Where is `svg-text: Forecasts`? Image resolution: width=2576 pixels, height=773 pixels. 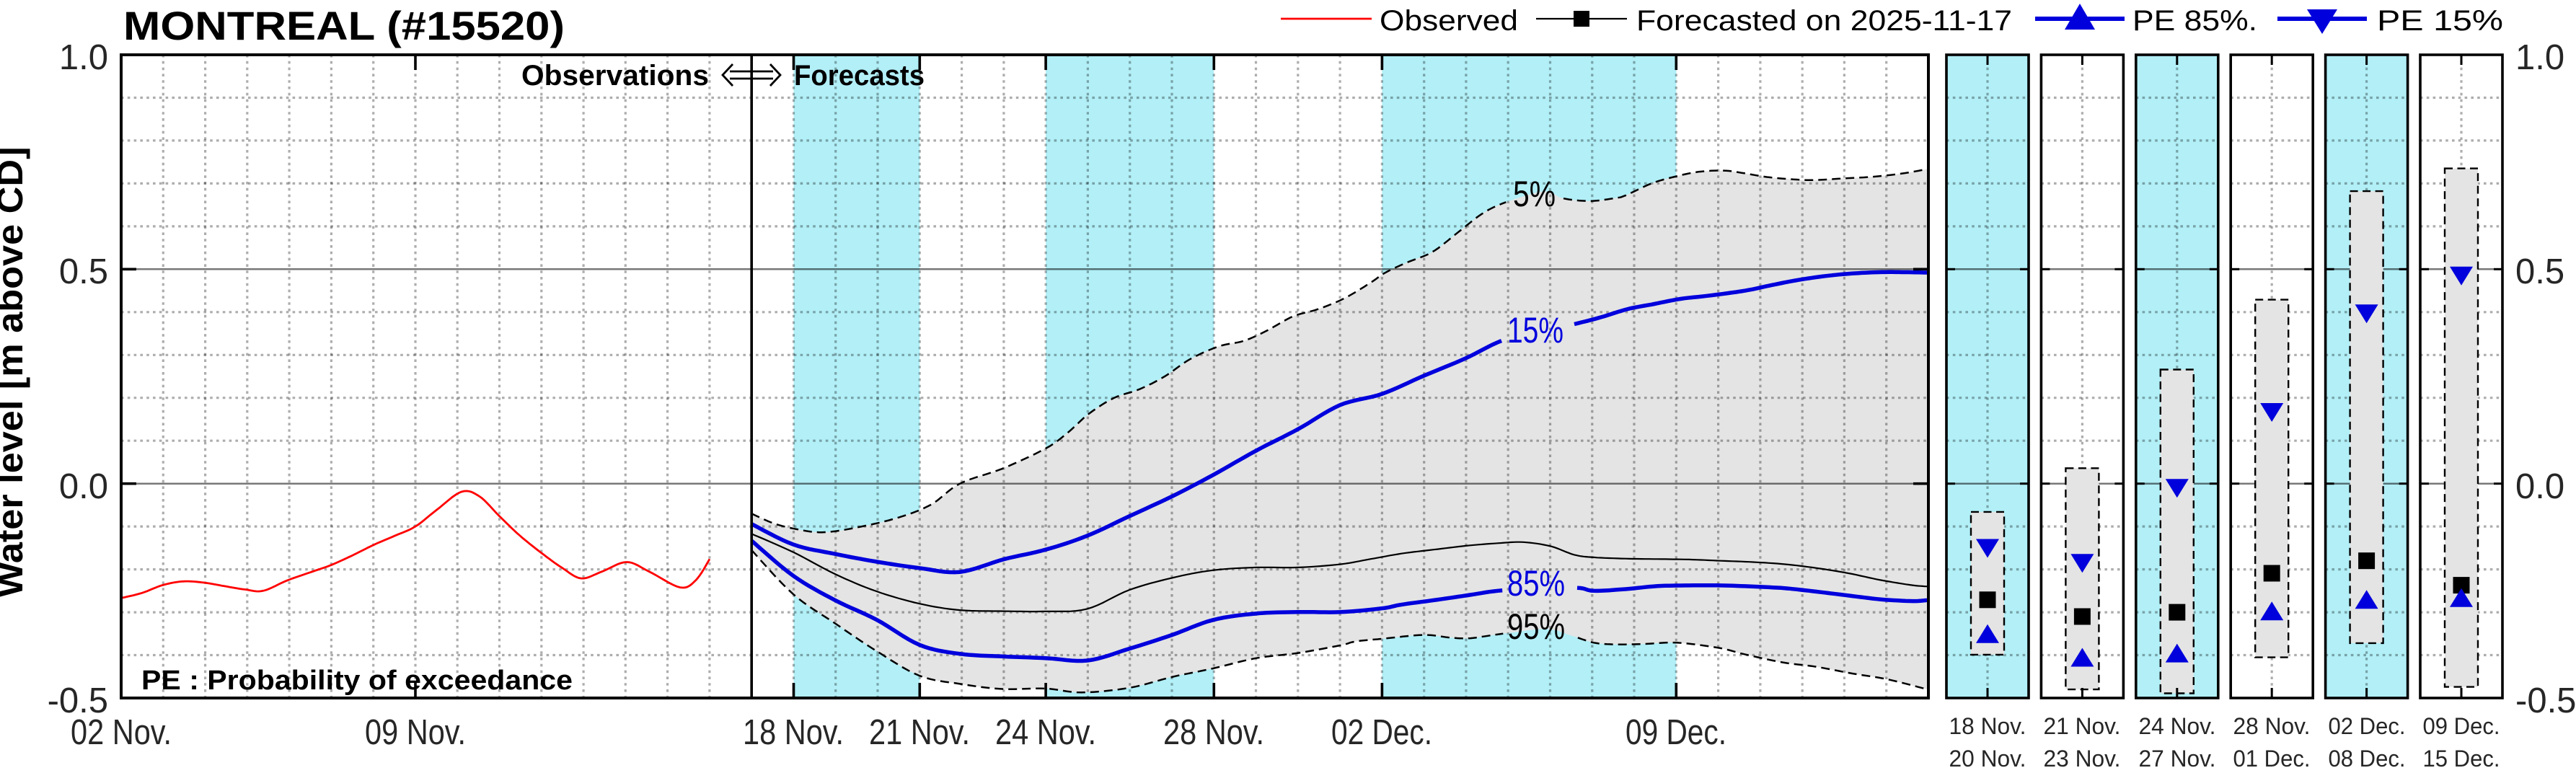 svg-text: Forecasts is located at coordinates (859, 76).